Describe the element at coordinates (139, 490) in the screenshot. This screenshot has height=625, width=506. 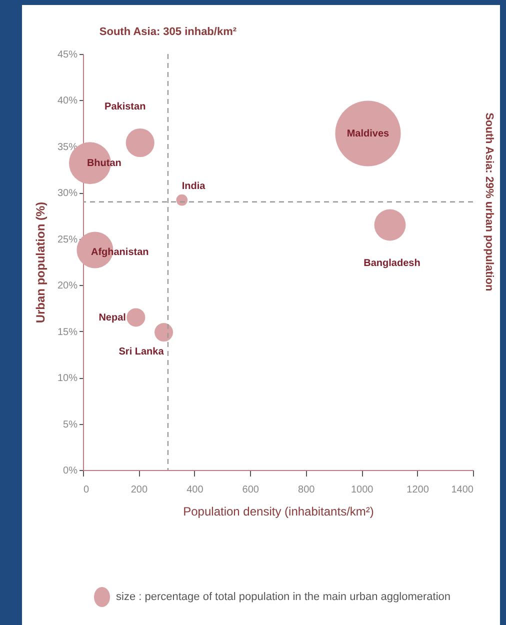
I see `x-tick-label: 200` at that location.